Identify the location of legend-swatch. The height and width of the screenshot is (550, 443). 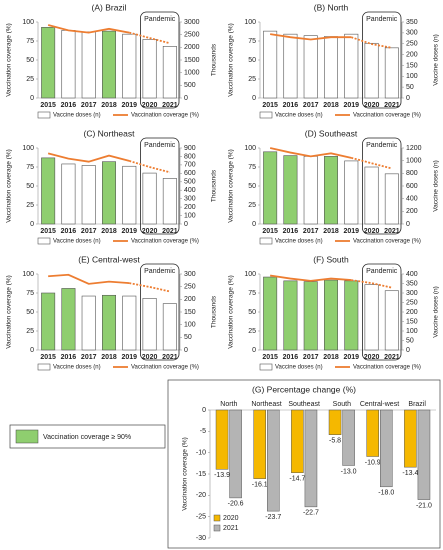
(266, 115).